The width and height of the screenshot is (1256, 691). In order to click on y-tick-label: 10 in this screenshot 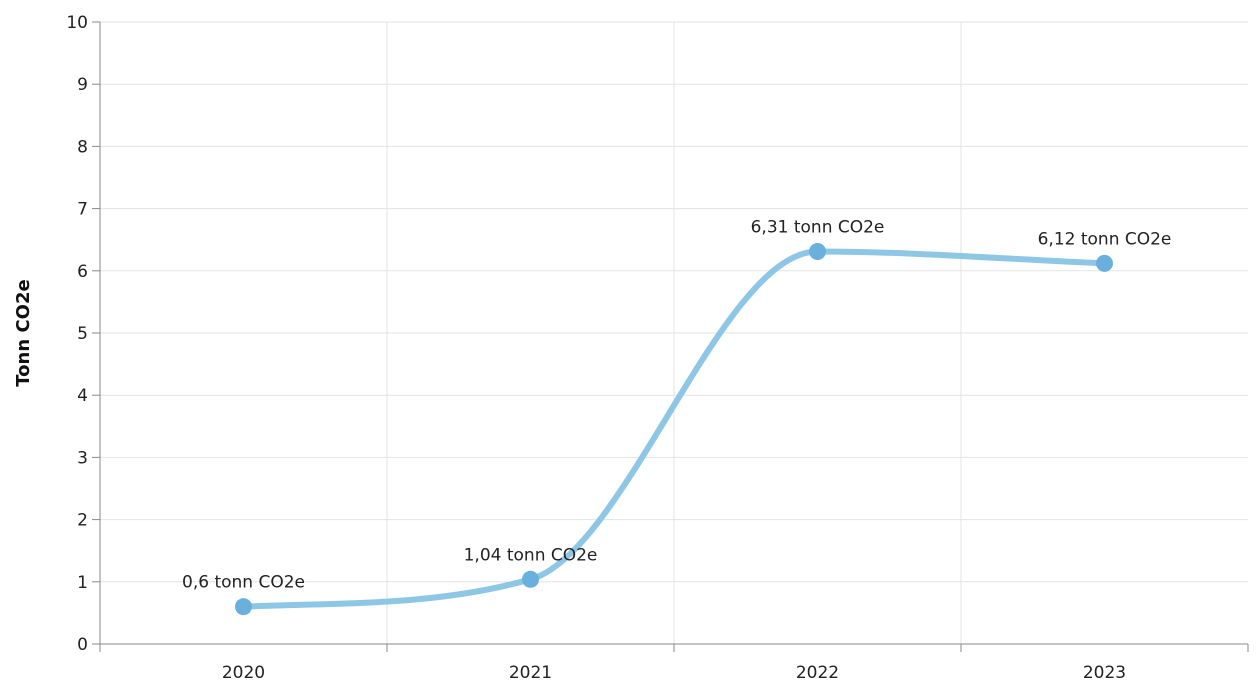, I will do `click(77, 23)`.